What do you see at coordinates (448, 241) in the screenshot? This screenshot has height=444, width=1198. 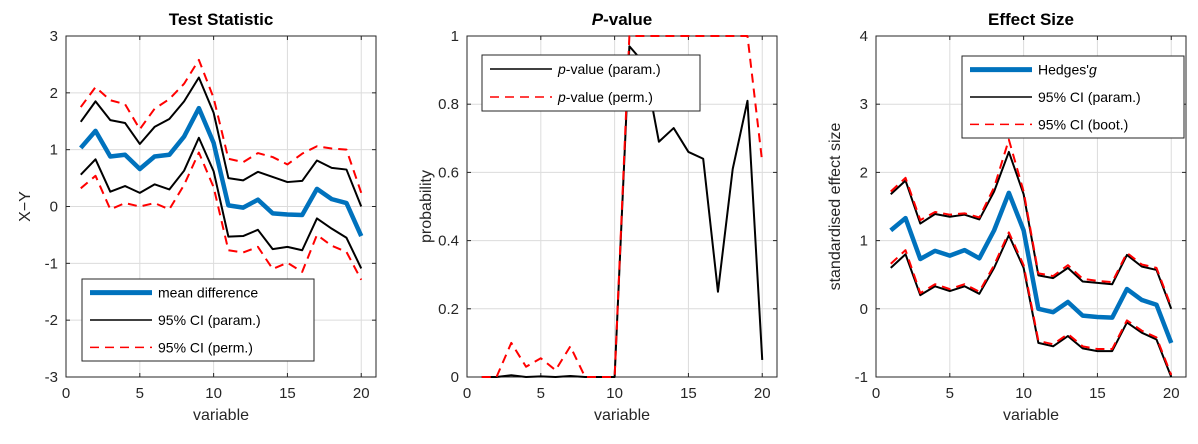 I see `y-tick-label: 0.4` at bounding box center [448, 241].